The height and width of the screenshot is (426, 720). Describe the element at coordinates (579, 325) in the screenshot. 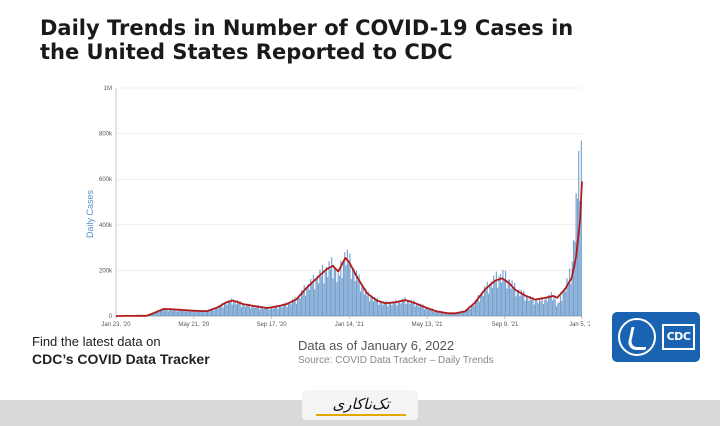

I see `x-tick-label: Jan 5, '22` at that location.